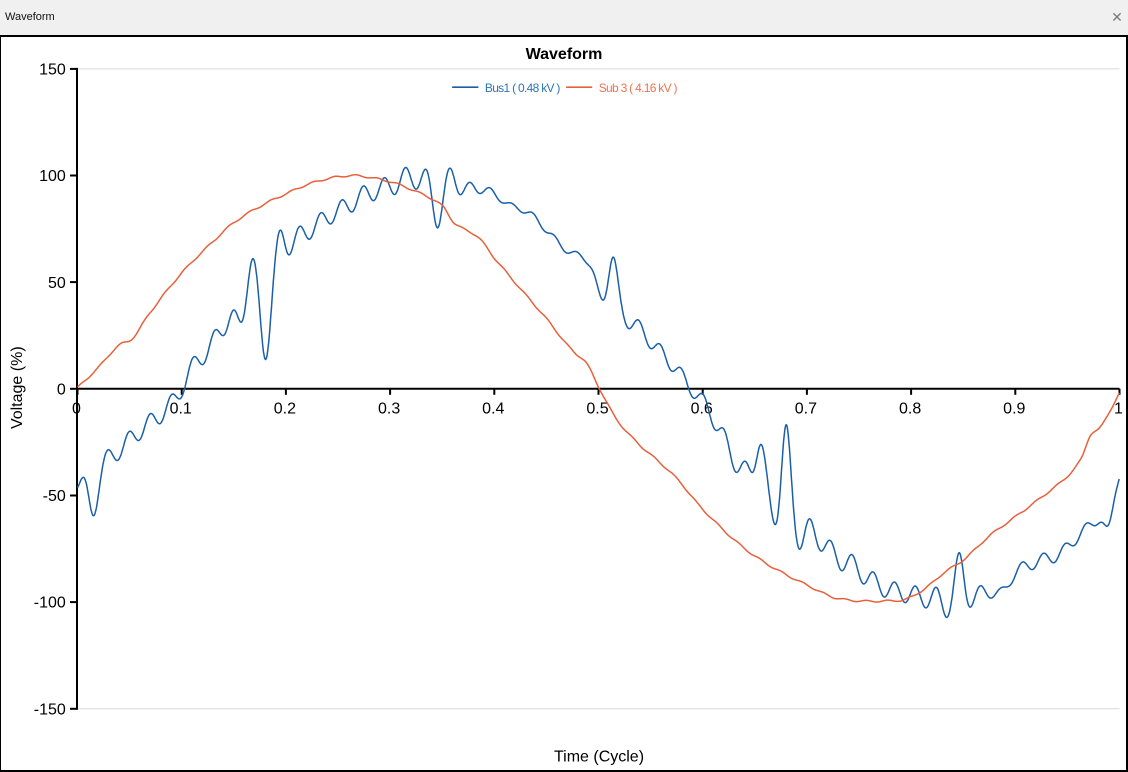 Image resolution: width=1128 pixels, height=772 pixels. I want to click on svg-text: 0.4, so click(493, 409).